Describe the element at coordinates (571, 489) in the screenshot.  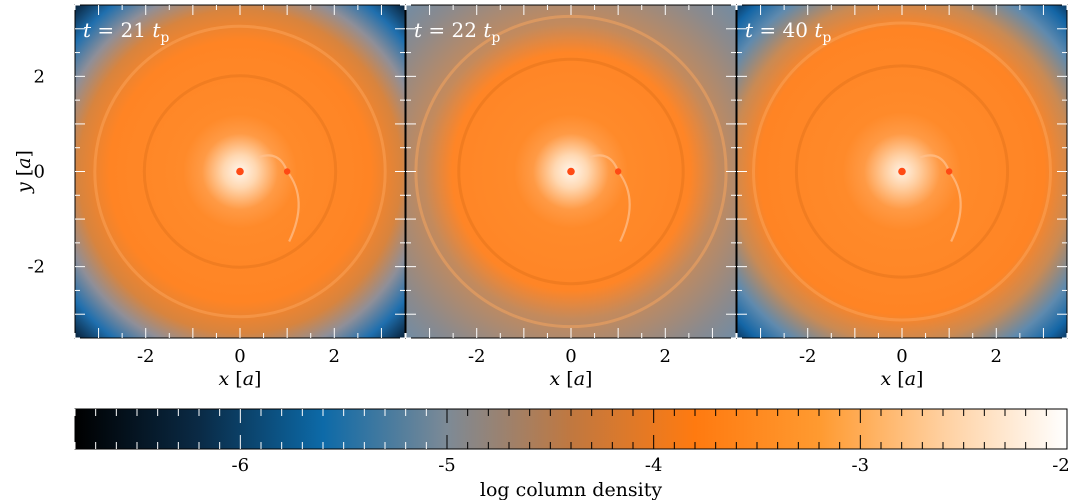
I see `colorbar-label: log column density` at that location.